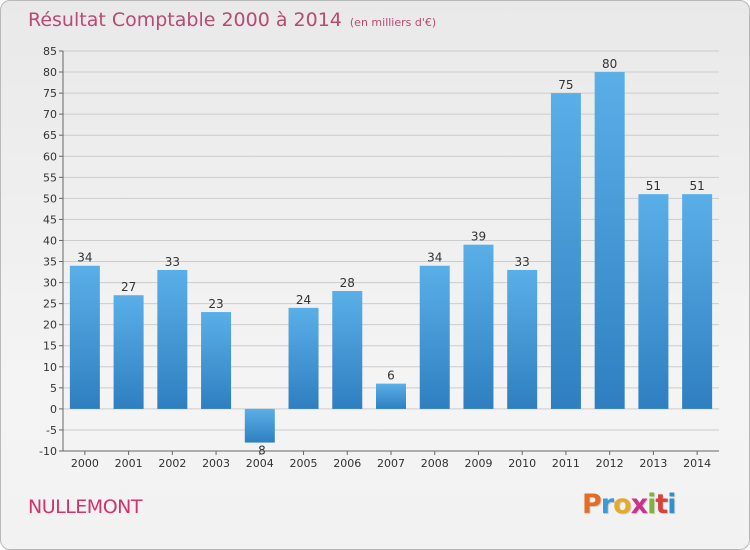 The width and height of the screenshot is (750, 550). Describe the element at coordinates (51, 430) in the screenshot. I see `y-tick-label: -5` at that location.